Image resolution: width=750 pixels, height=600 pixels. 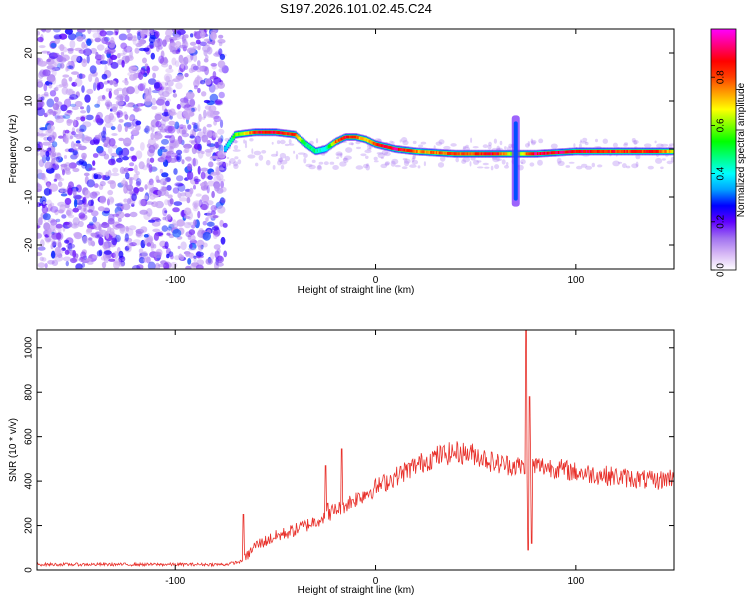 What do you see at coordinates (356, 590) in the screenshot?
I see `snr-x-axis-label: Height of straight line (km)` at bounding box center [356, 590].